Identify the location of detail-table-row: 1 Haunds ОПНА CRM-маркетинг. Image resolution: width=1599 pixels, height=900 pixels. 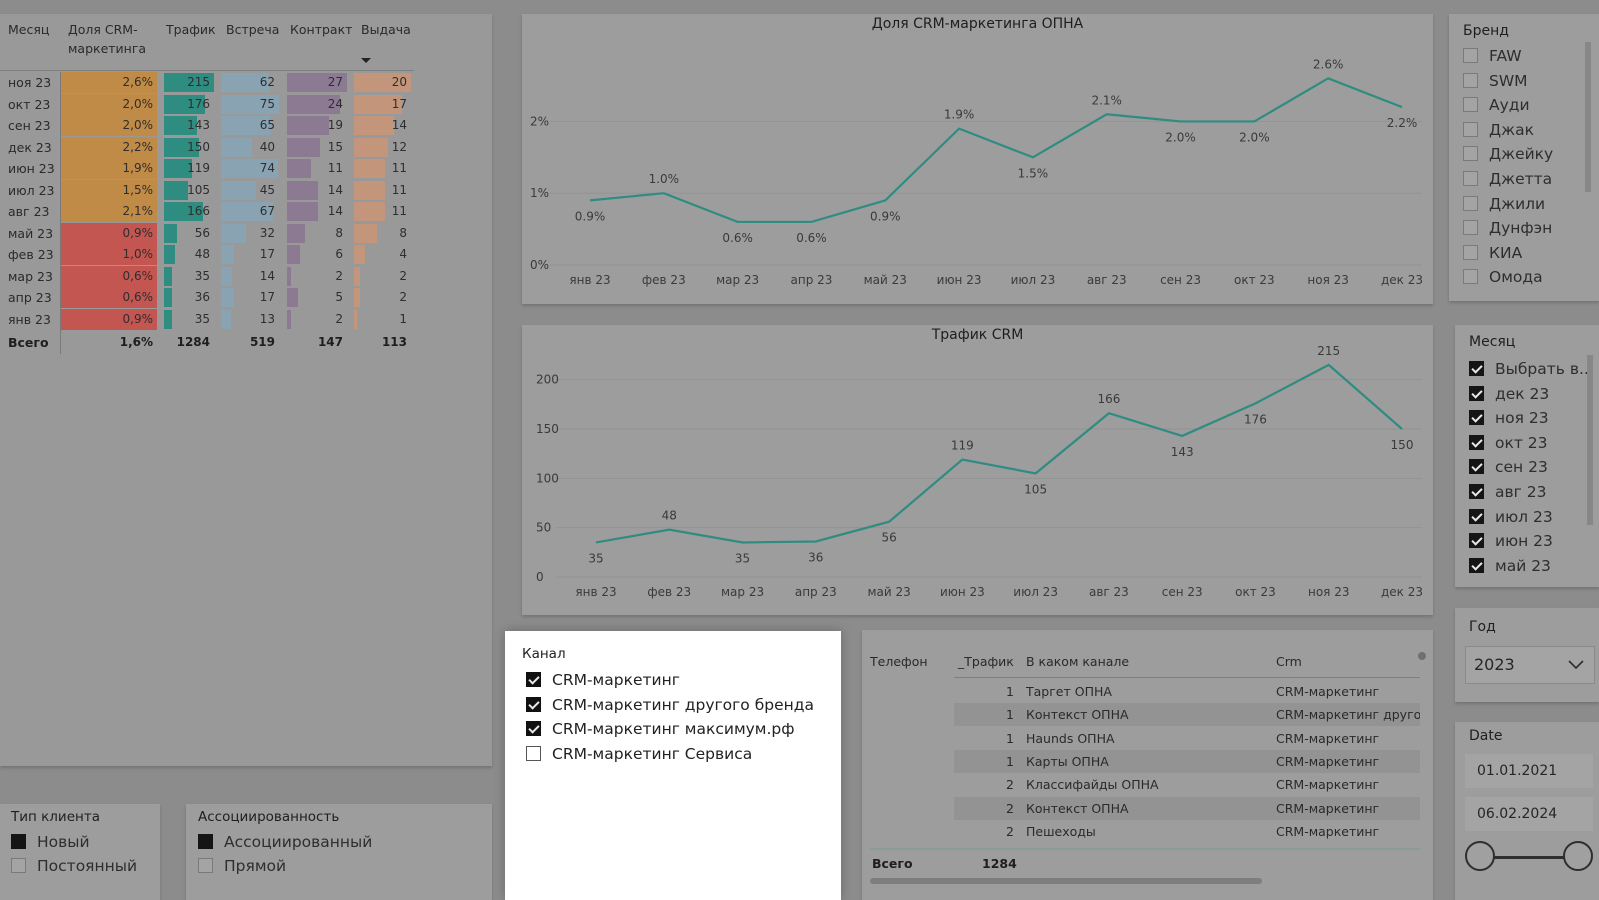
(1187, 738).